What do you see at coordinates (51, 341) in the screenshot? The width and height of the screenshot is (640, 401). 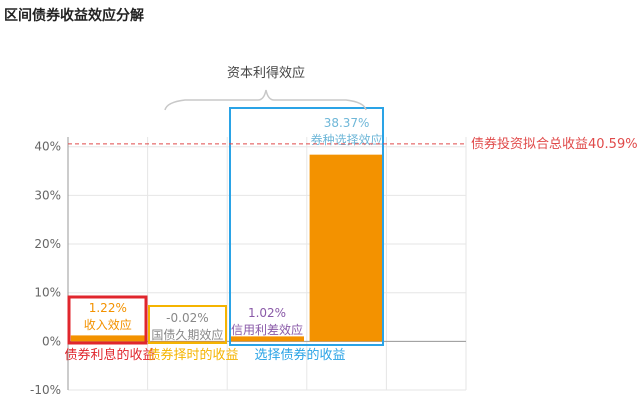 I see `y-tick-label: 0%` at bounding box center [51, 341].